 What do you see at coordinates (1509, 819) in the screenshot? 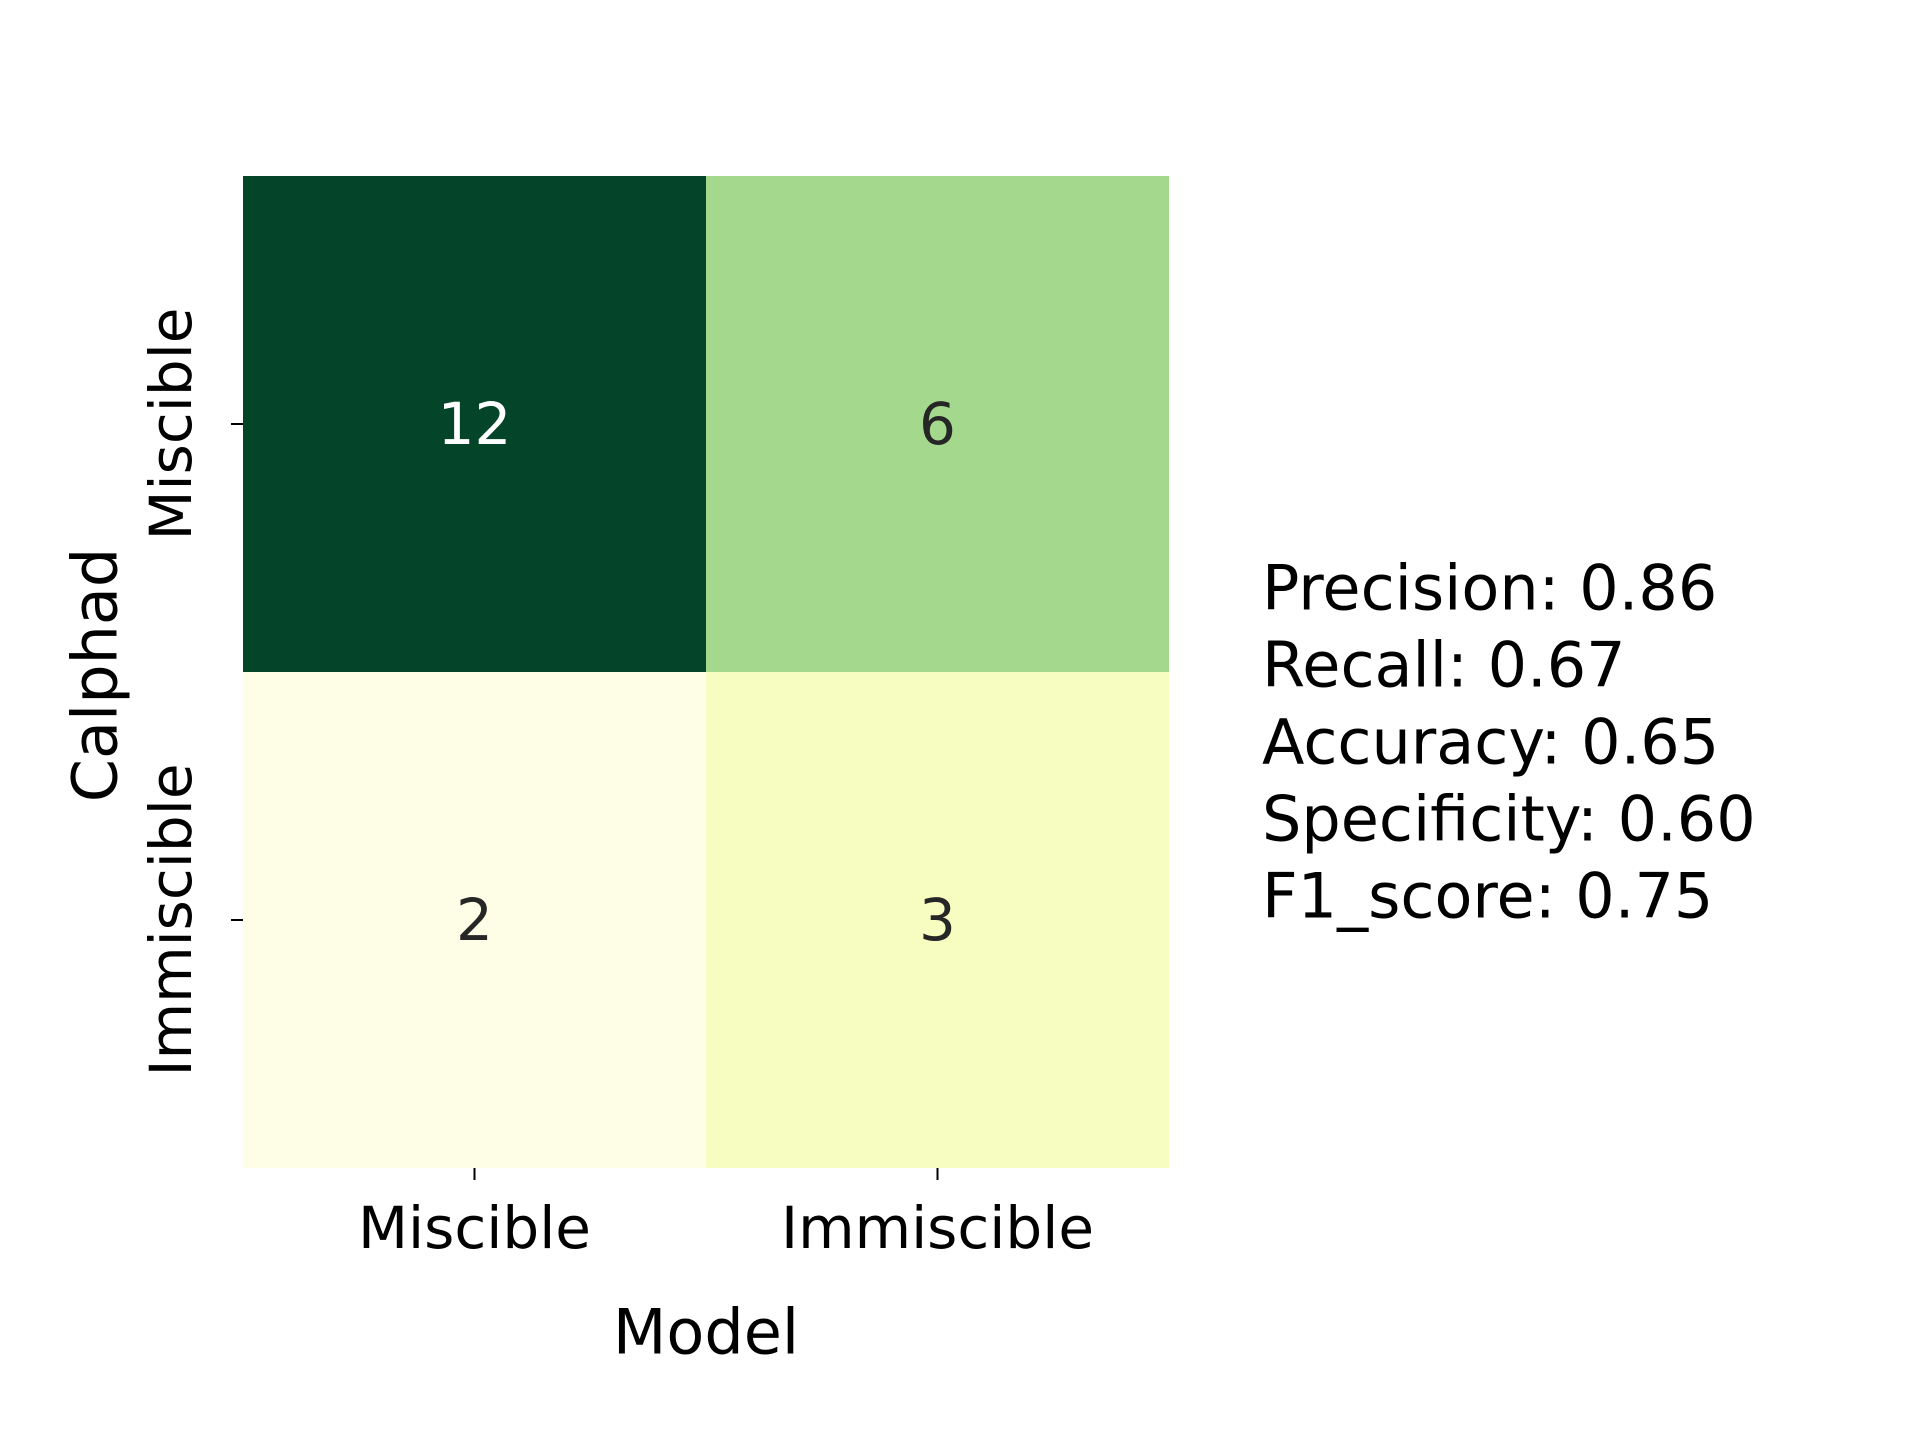
I see `metric-specificity: Specificity: 0.60` at bounding box center [1509, 819].